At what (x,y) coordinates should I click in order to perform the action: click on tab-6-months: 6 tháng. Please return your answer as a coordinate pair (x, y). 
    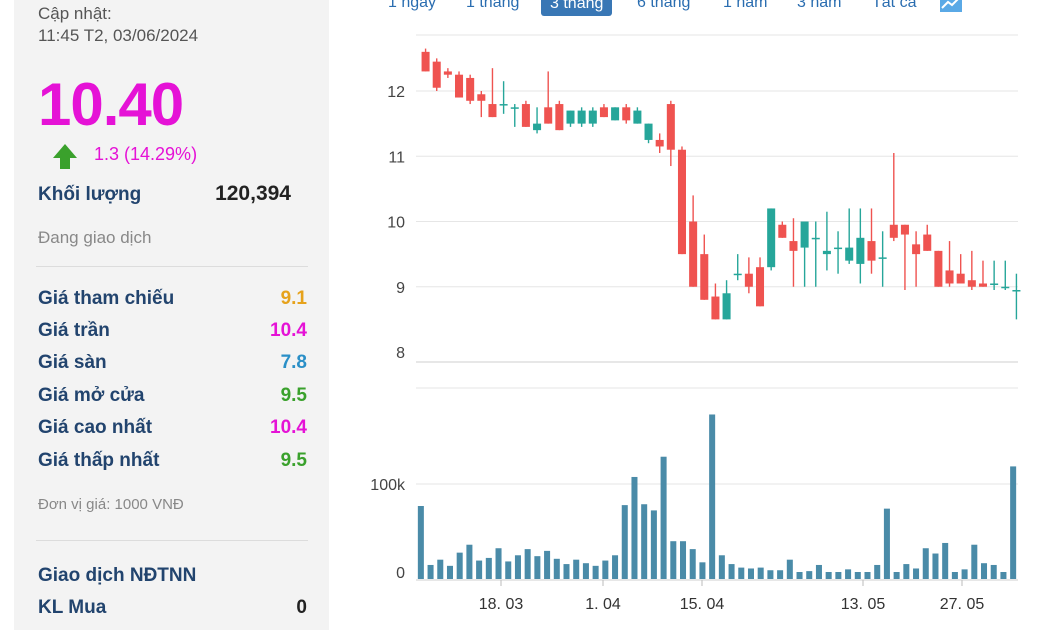
    Looking at the image, I should click on (664, 5).